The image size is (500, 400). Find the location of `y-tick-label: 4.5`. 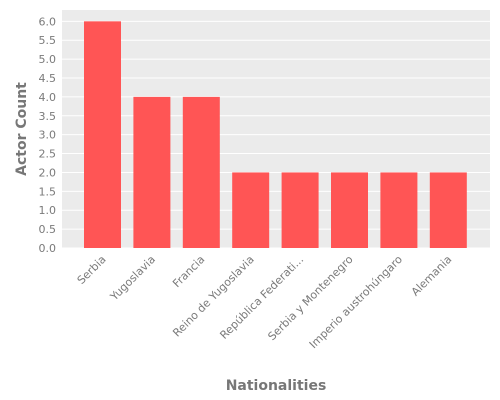

y-tick-label: 4.5 is located at coordinates (48, 78).